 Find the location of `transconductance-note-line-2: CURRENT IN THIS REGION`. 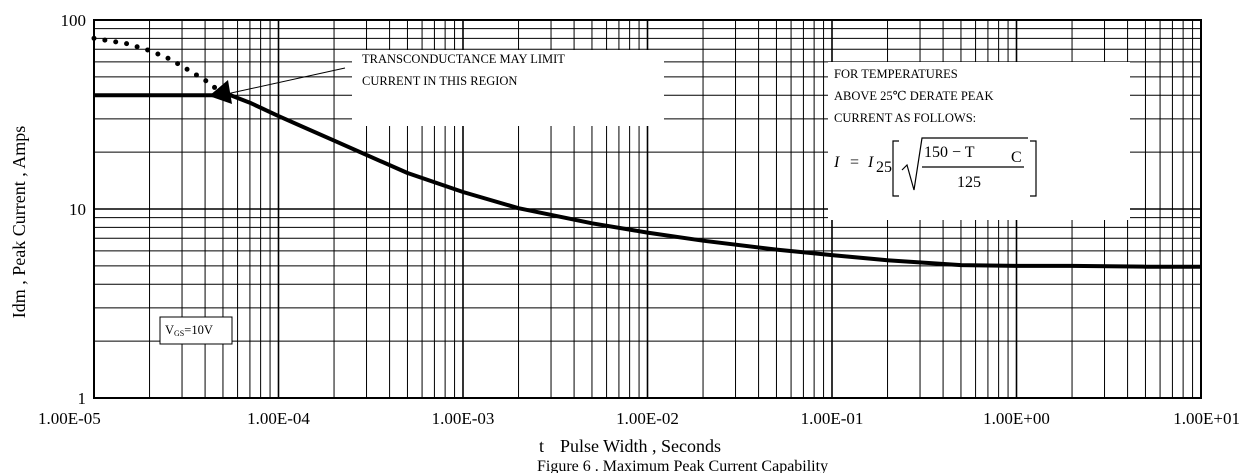

transconductance-note-line-2: CURRENT IN THIS REGION is located at coordinates (439, 81).